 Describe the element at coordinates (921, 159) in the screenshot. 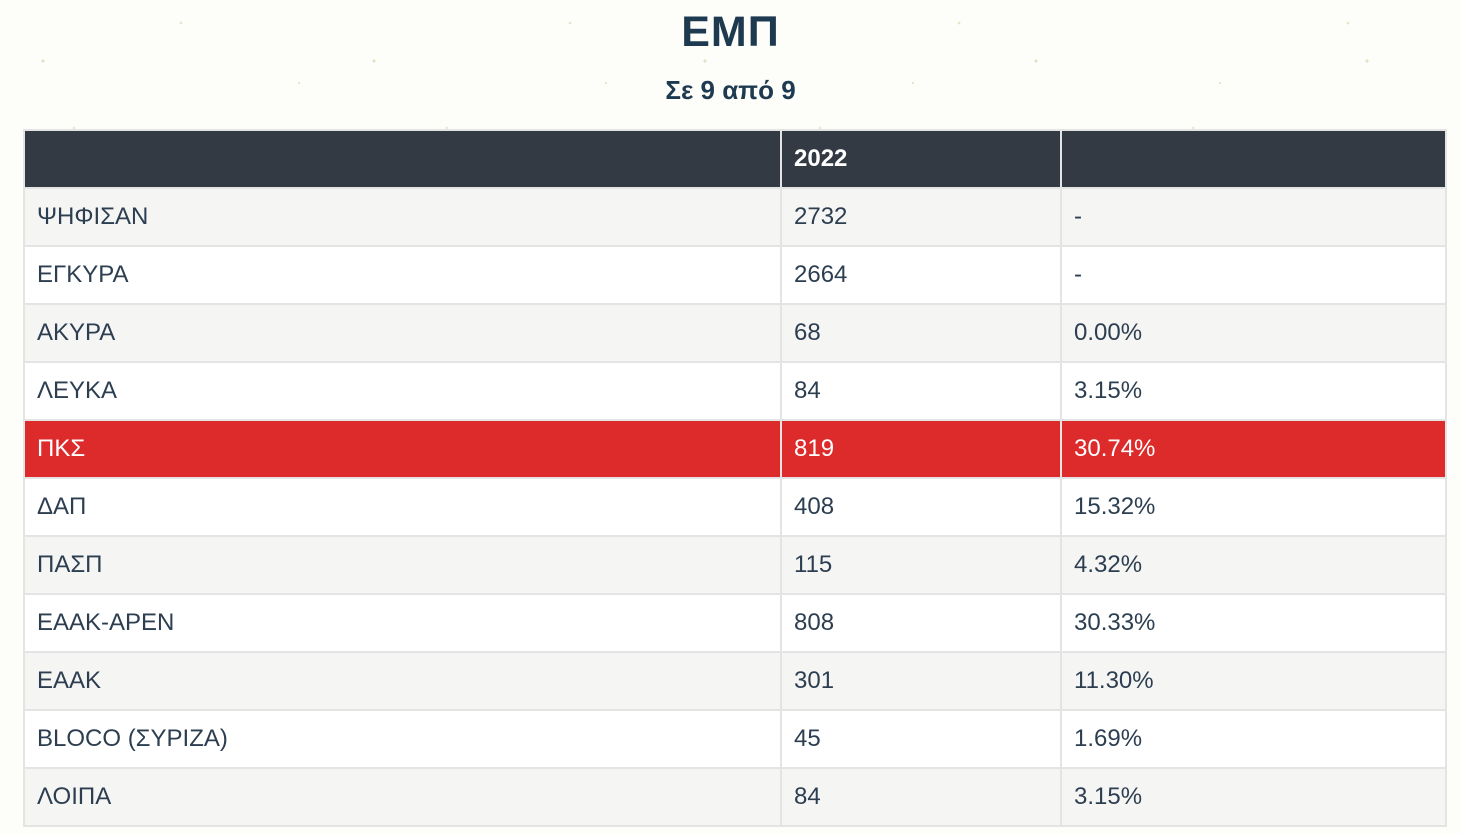

I see `year-column-header: 2022` at that location.